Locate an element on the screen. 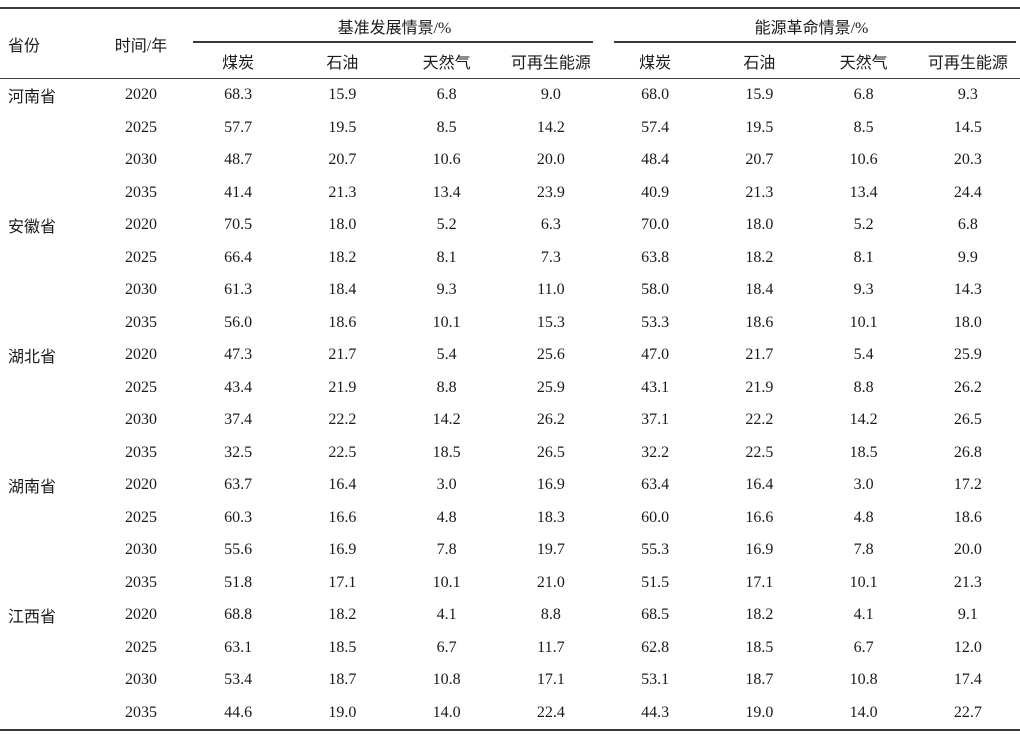 The height and width of the screenshot is (737, 1020). table-row: 2025 57.7 19.5 8.5 14.2 57.4 19.5 8.5 14.5 is located at coordinates (510, 128).